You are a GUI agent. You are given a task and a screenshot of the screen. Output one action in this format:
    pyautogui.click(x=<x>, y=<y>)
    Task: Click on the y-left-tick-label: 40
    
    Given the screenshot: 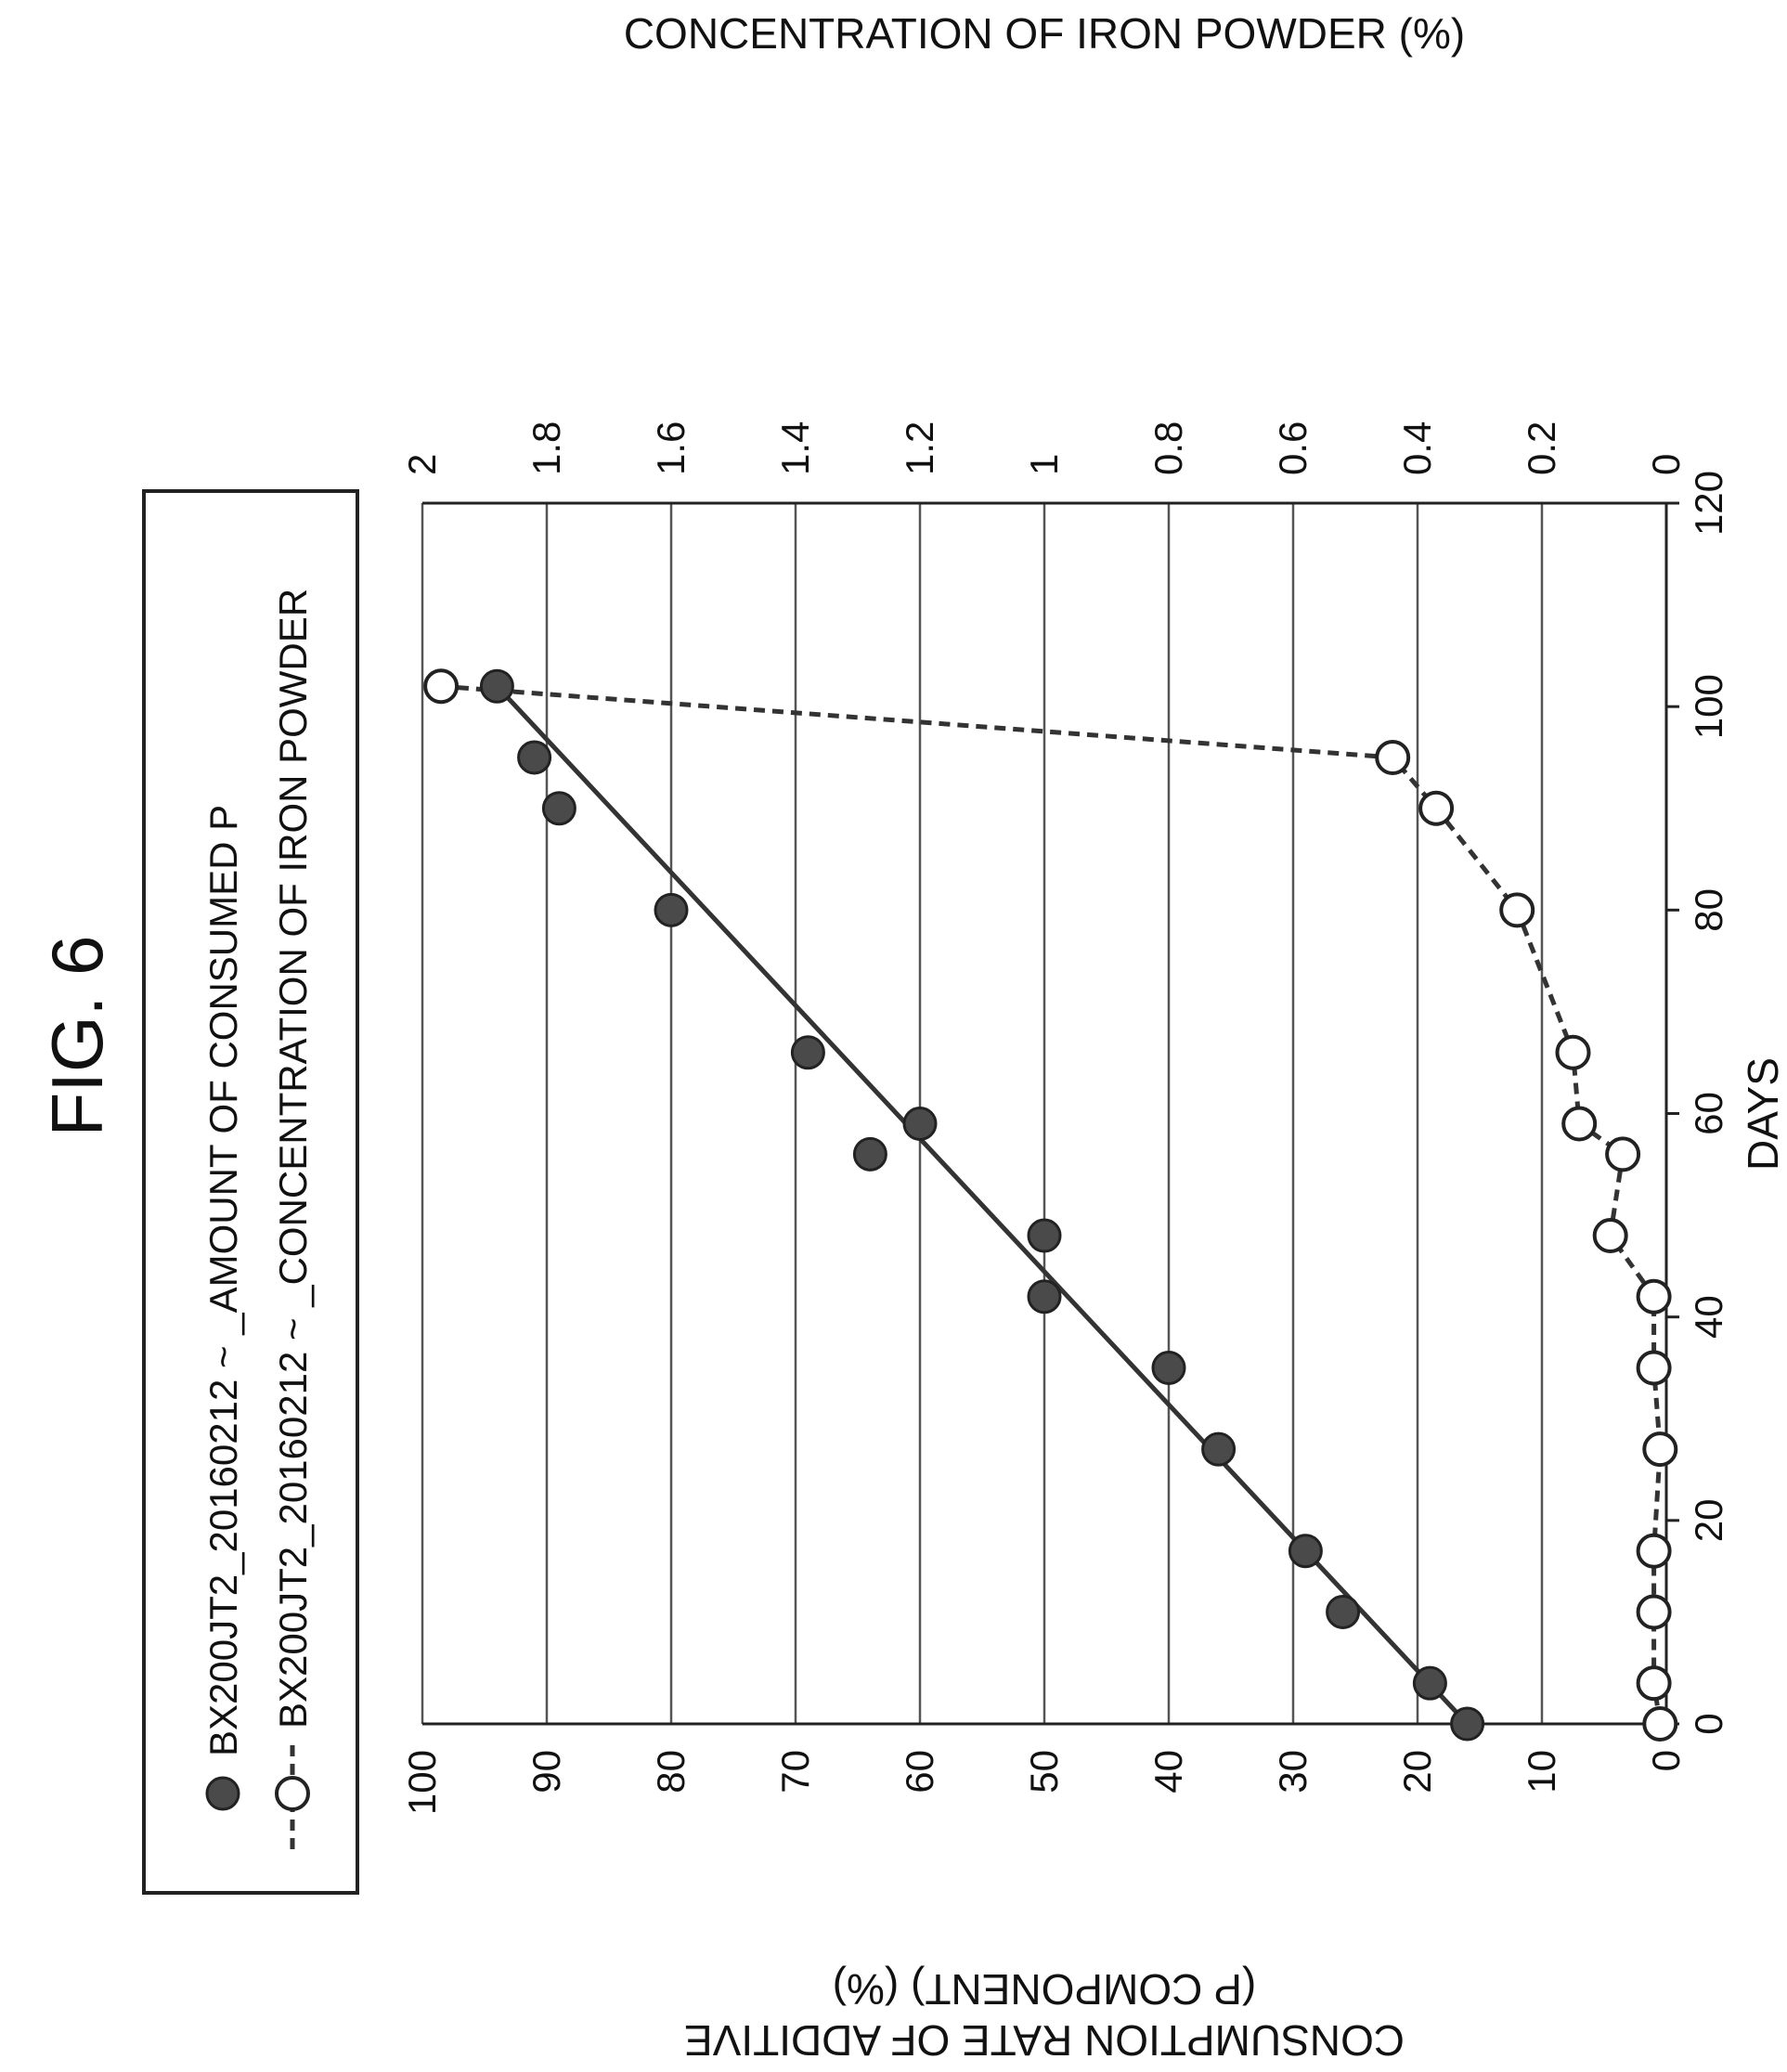 What is the action you would take?
    pyautogui.click(x=1168, y=1772)
    